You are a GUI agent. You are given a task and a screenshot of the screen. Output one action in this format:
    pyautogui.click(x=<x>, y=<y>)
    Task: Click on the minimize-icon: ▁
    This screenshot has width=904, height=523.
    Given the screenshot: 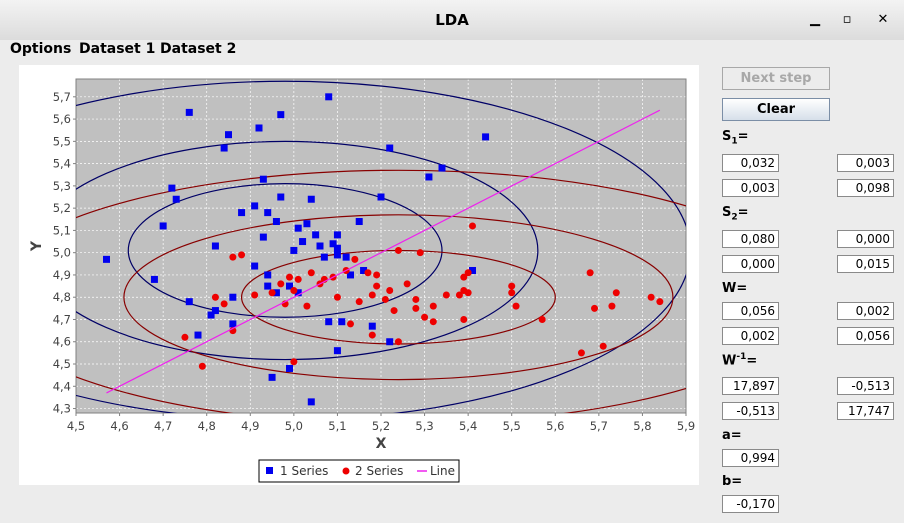 What is the action you would take?
    pyautogui.click(x=815, y=19)
    